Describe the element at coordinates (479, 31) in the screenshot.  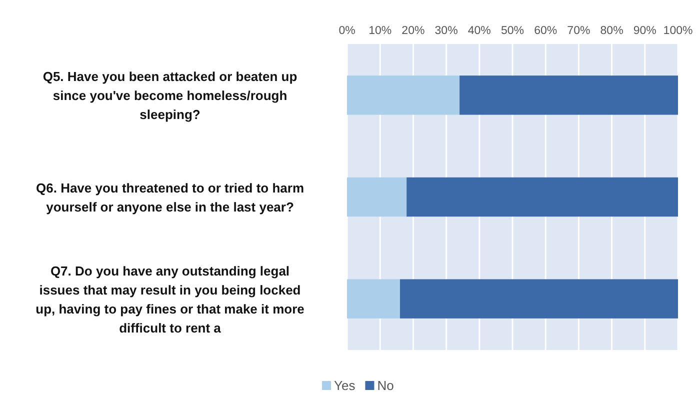
I see `x-tick-label: 40%` at that location.